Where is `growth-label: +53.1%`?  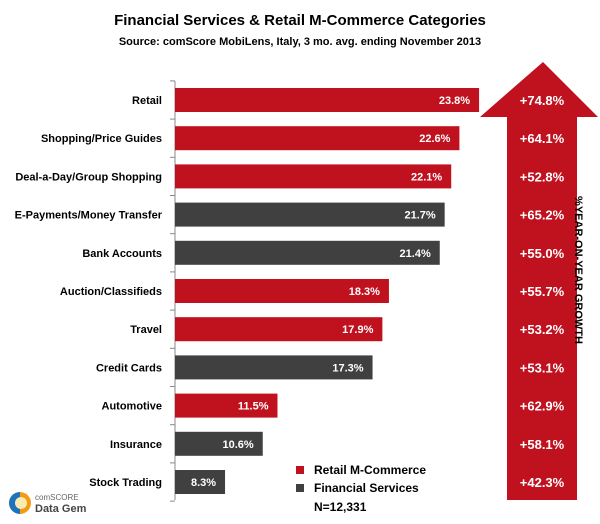 growth-label: +53.1% is located at coordinates (542, 367).